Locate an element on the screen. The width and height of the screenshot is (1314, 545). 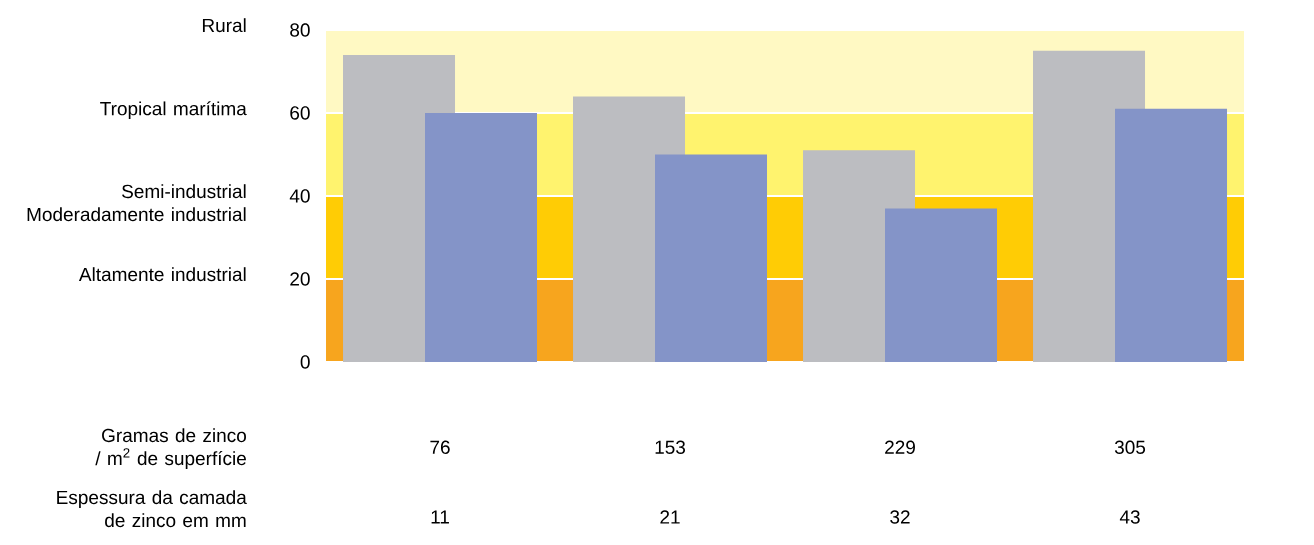
text: 11 is located at coordinates (440, 517).